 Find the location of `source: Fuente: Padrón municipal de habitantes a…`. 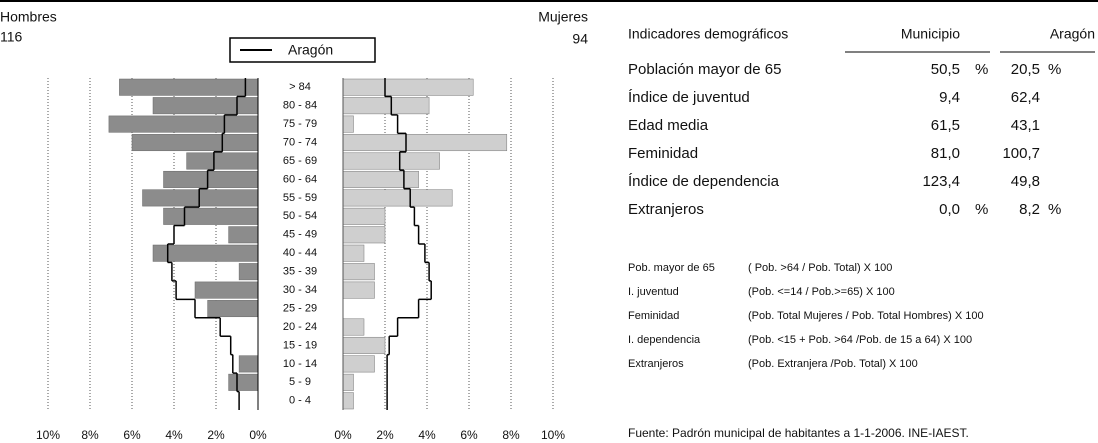

source: Fuente: Padrón municipal de habitantes a… is located at coordinates (798, 433).